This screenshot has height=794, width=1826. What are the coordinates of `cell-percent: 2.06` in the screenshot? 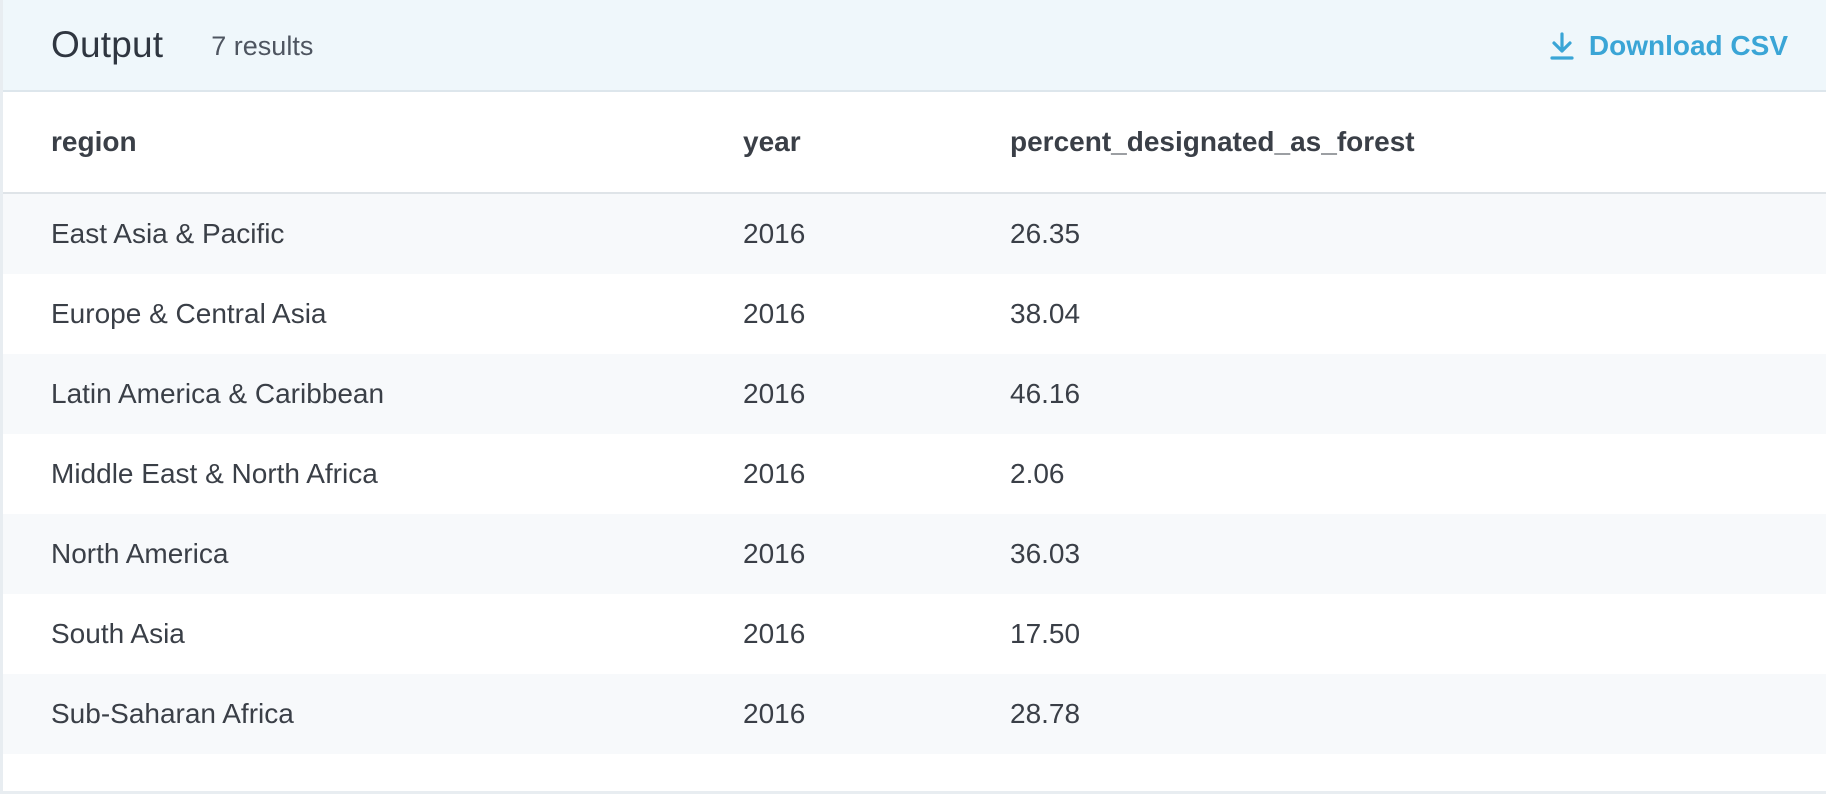 It's located at (1418, 474).